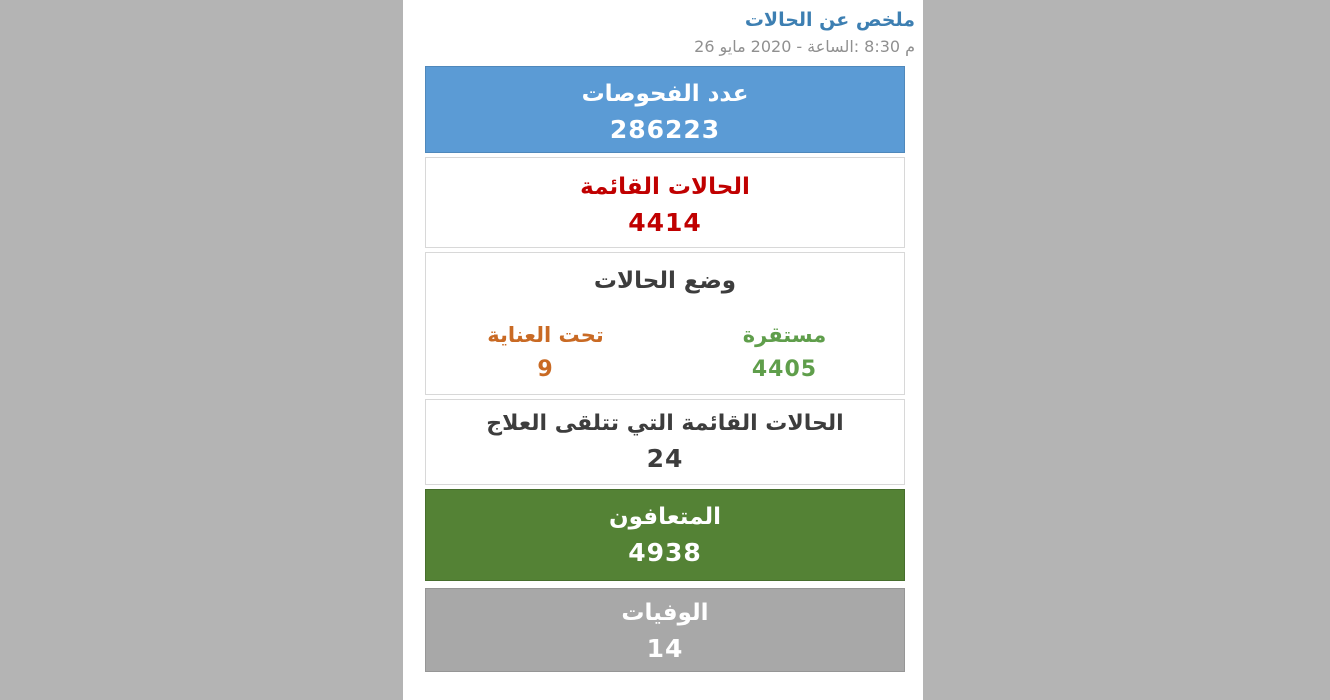 This screenshot has height=700, width=1330. Describe the element at coordinates (665, 649) in the screenshot. I see `deaths-value: 14` at that location.